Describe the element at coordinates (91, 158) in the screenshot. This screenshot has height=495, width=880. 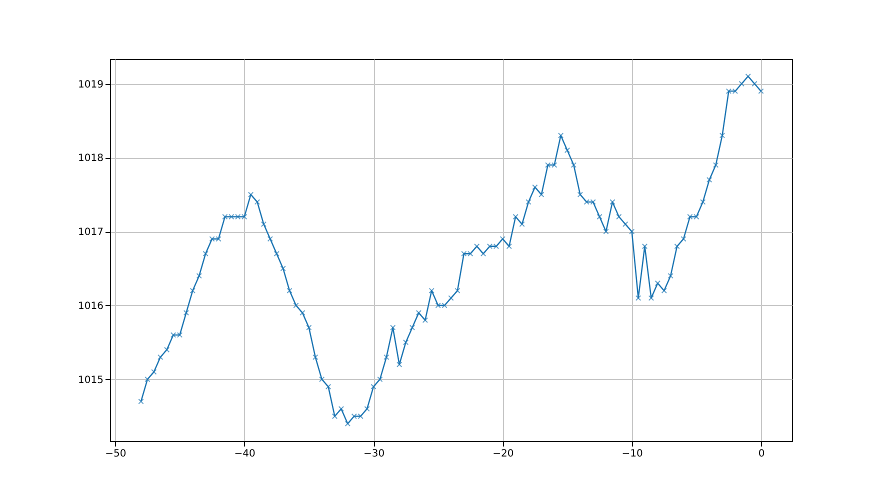
I see `y-tick-label: 1018` at that location.